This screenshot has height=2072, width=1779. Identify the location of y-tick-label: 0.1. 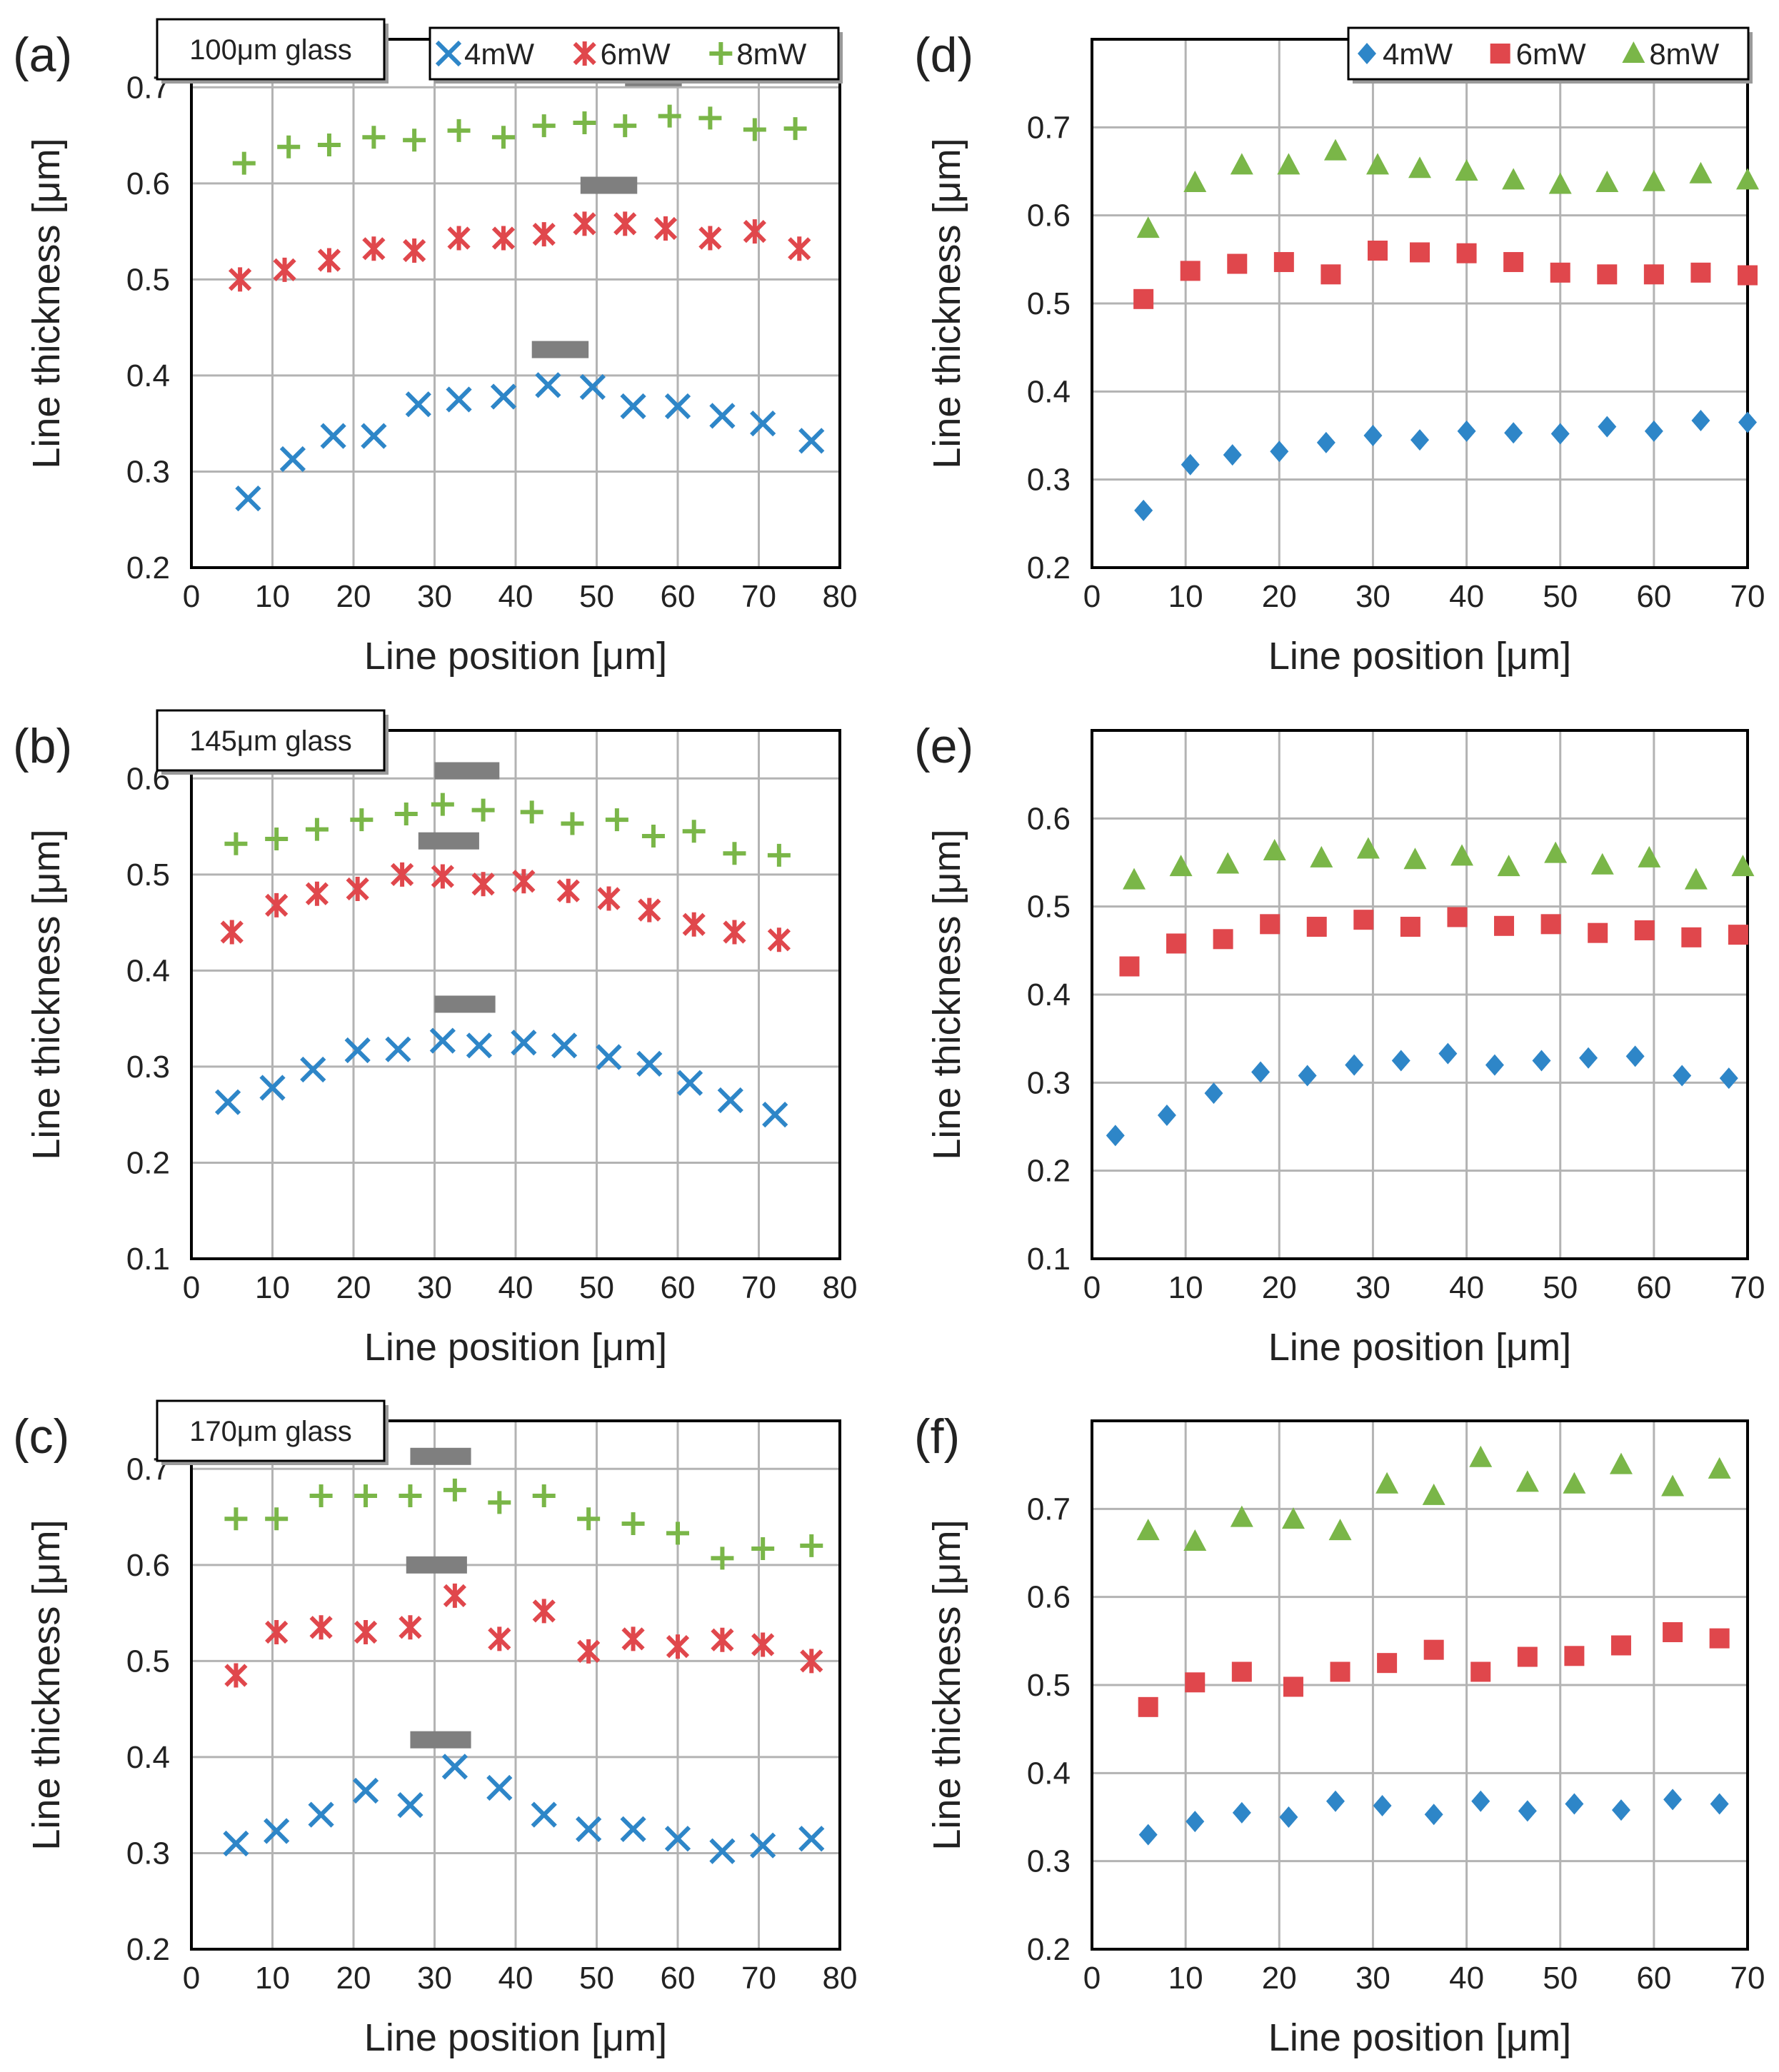
(1049, 1259).